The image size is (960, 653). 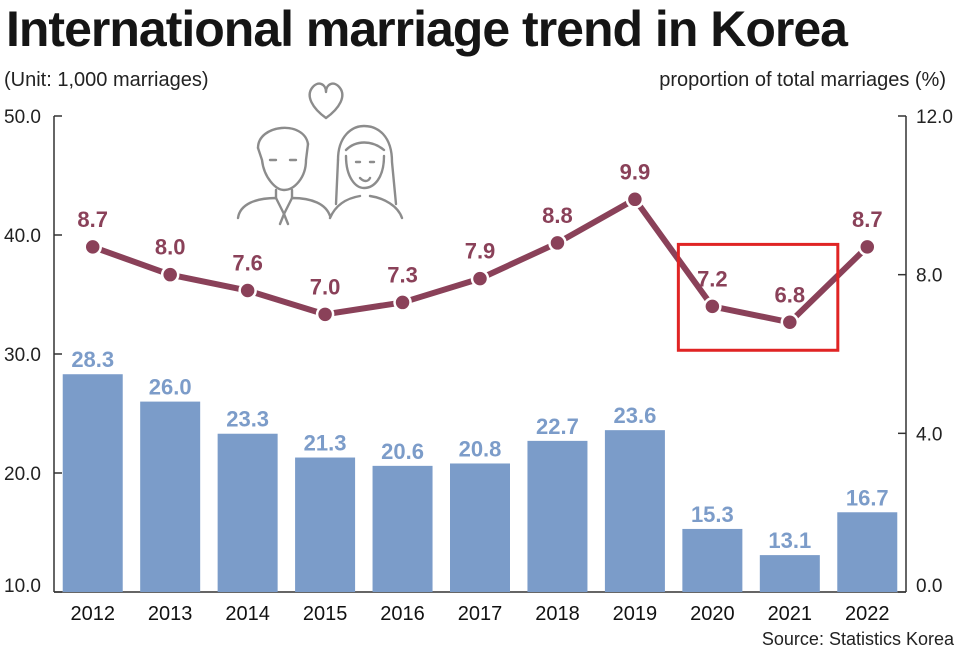 I want to click on bar-value-label: 28.3, so click(x=92, y=359).